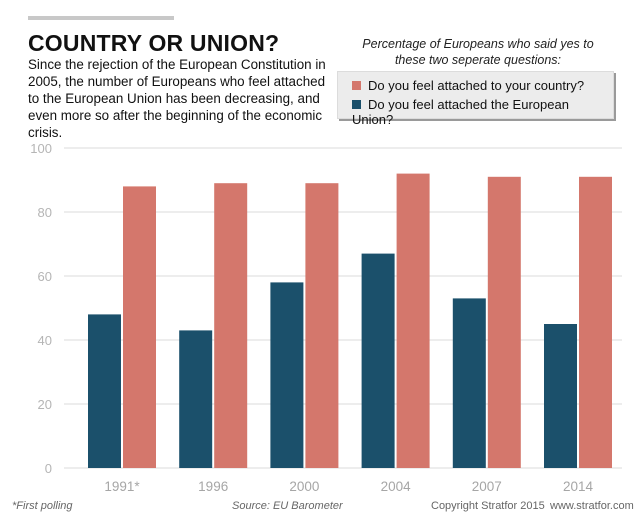 This screenshot has width=640, height=524. Describe the element at coordinates (287, 506) in the screenshot. I see `source-note: Source: EU Barometer` at that location.